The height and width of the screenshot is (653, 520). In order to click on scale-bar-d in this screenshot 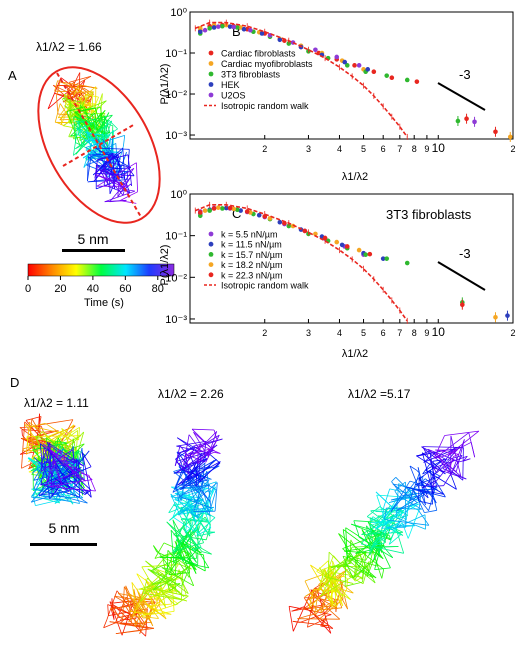, I will do `click(63, 544)`.